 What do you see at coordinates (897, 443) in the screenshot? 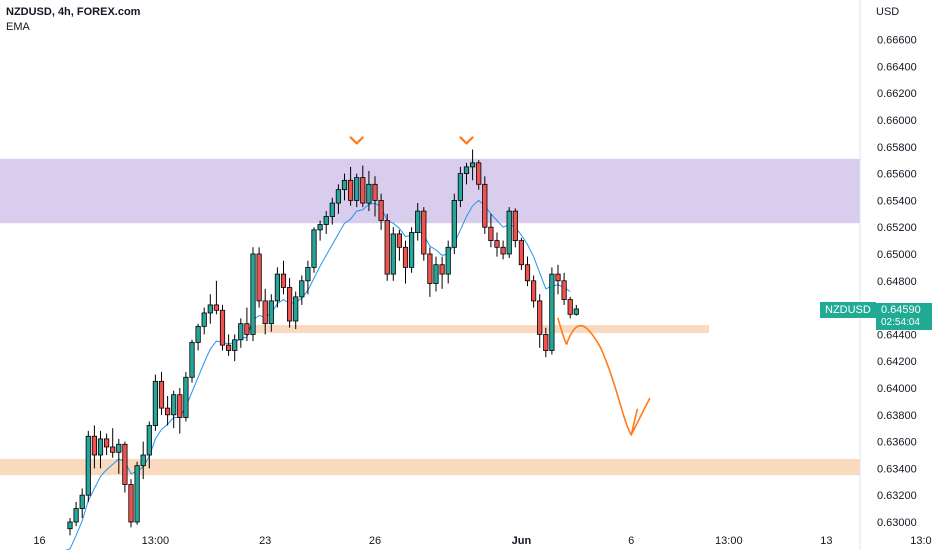
I see `y-tick-label: 0.63600` at bounding box center [897, 443].